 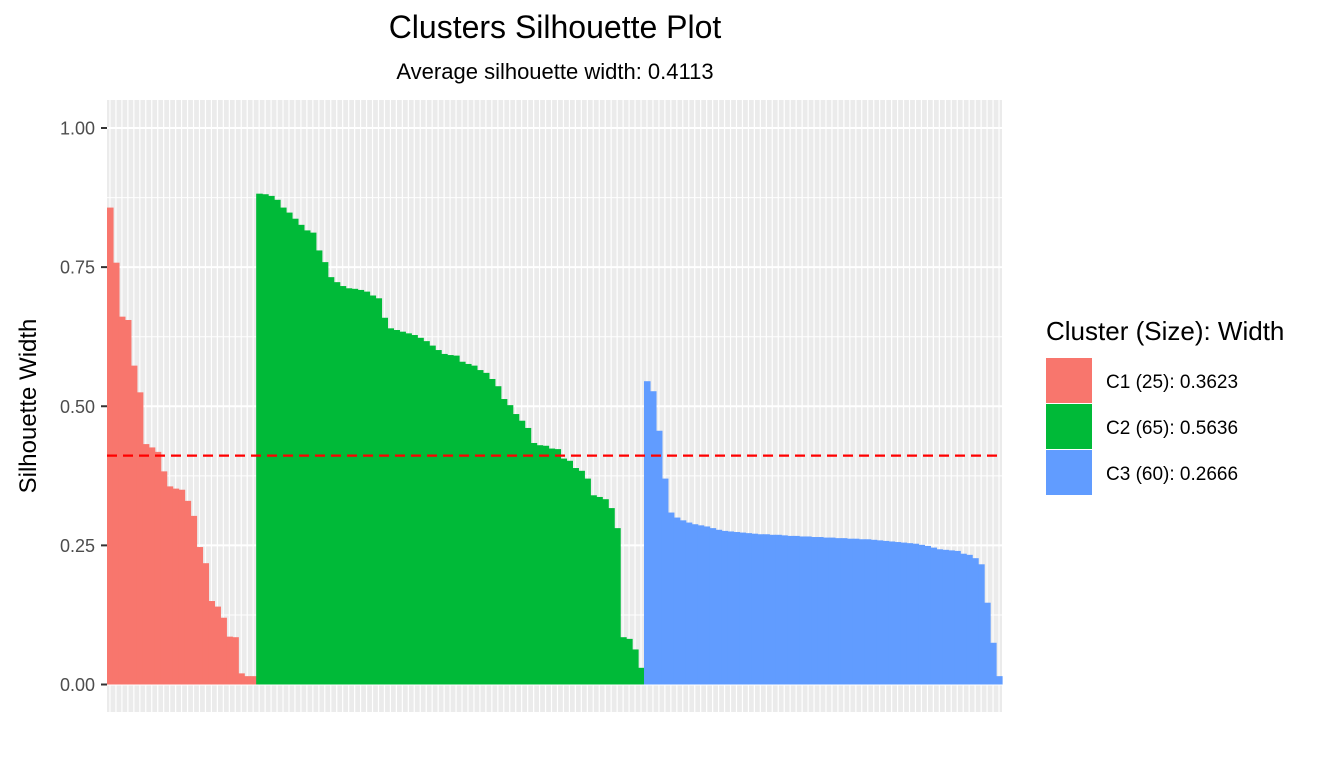 What do you see at coordinates (1172, 428) in the screenshot?
I see `legend-label: C2 (65): 0.5636` at bounding box center [1172, 428].